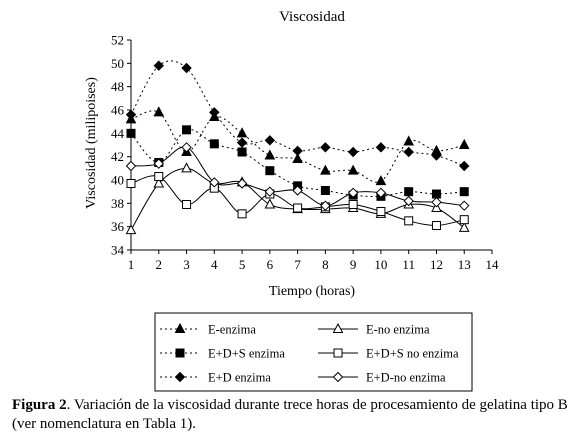  What do you see at coordinates (118, 226) in the screenshot?
I see `y-tick-label: 36` at bounding box center [118, 226].